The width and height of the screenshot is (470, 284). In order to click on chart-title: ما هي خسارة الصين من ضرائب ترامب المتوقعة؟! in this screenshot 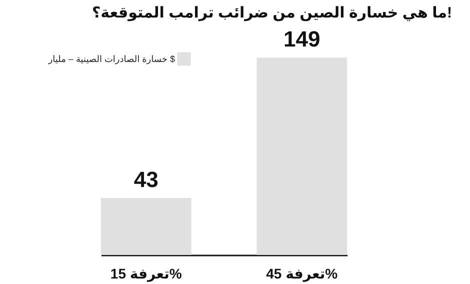, I will do `click(272, 13)`.